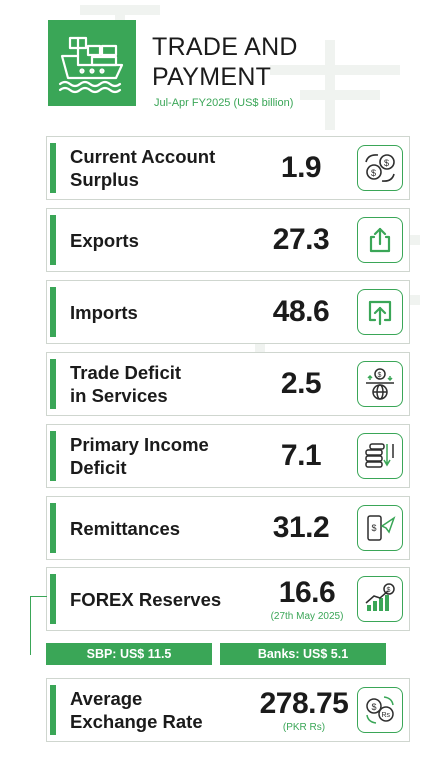 The width and height of the screenshot is (444, 771). Describe the element at coordinates (301, 239) in the screenshot. I see `card-value: 27.3` at that location.